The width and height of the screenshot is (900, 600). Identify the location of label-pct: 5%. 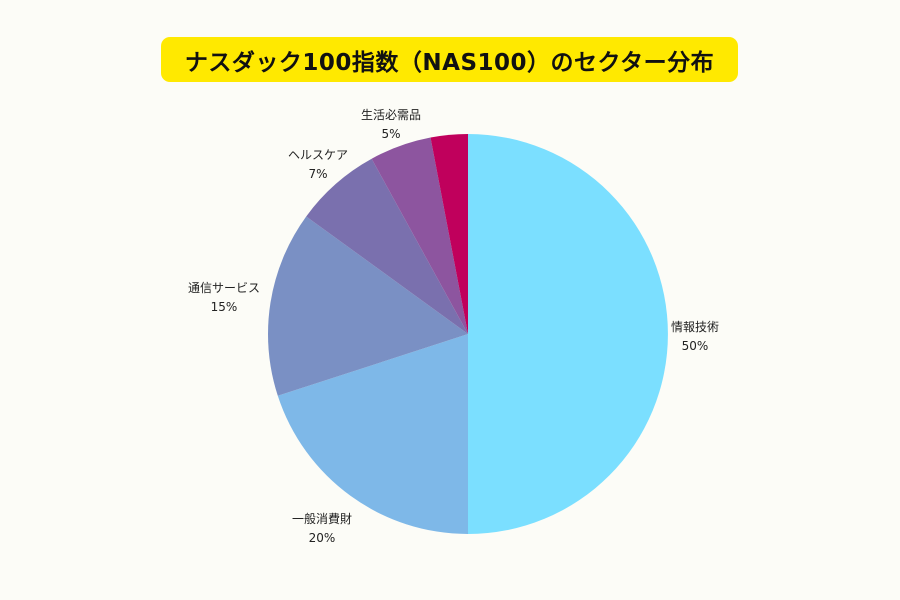
(391, 134).